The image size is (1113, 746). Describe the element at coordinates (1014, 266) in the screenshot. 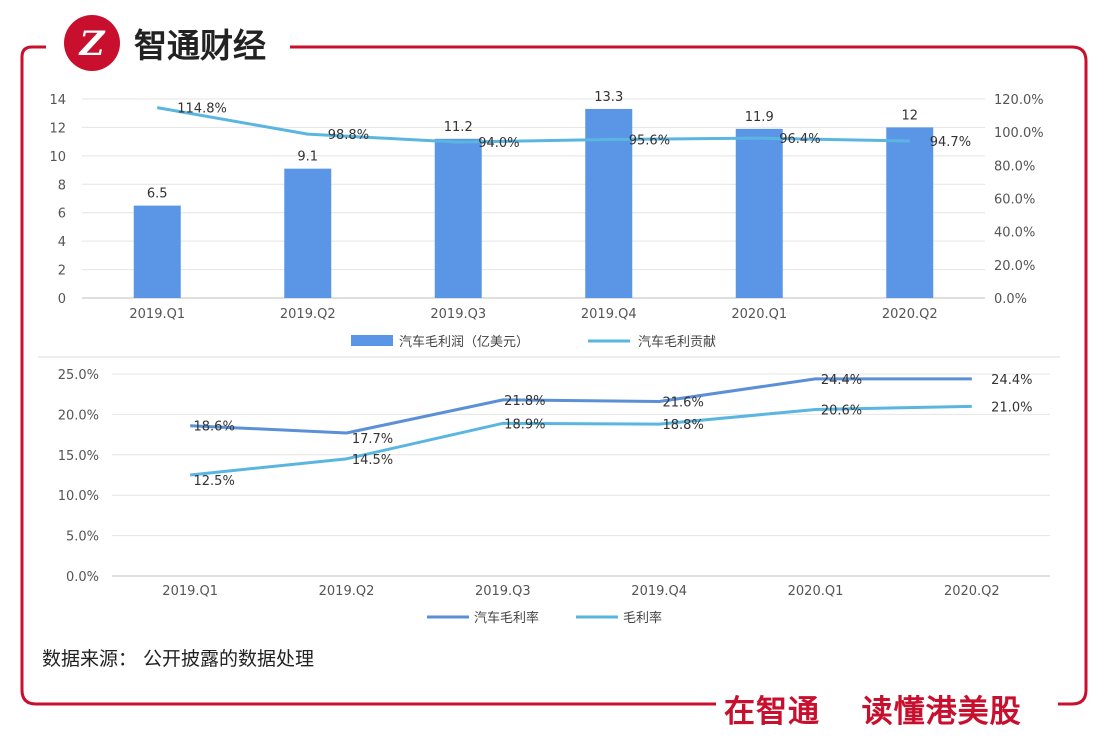

I see `y-right-tick-label: 20.0%` at that location.